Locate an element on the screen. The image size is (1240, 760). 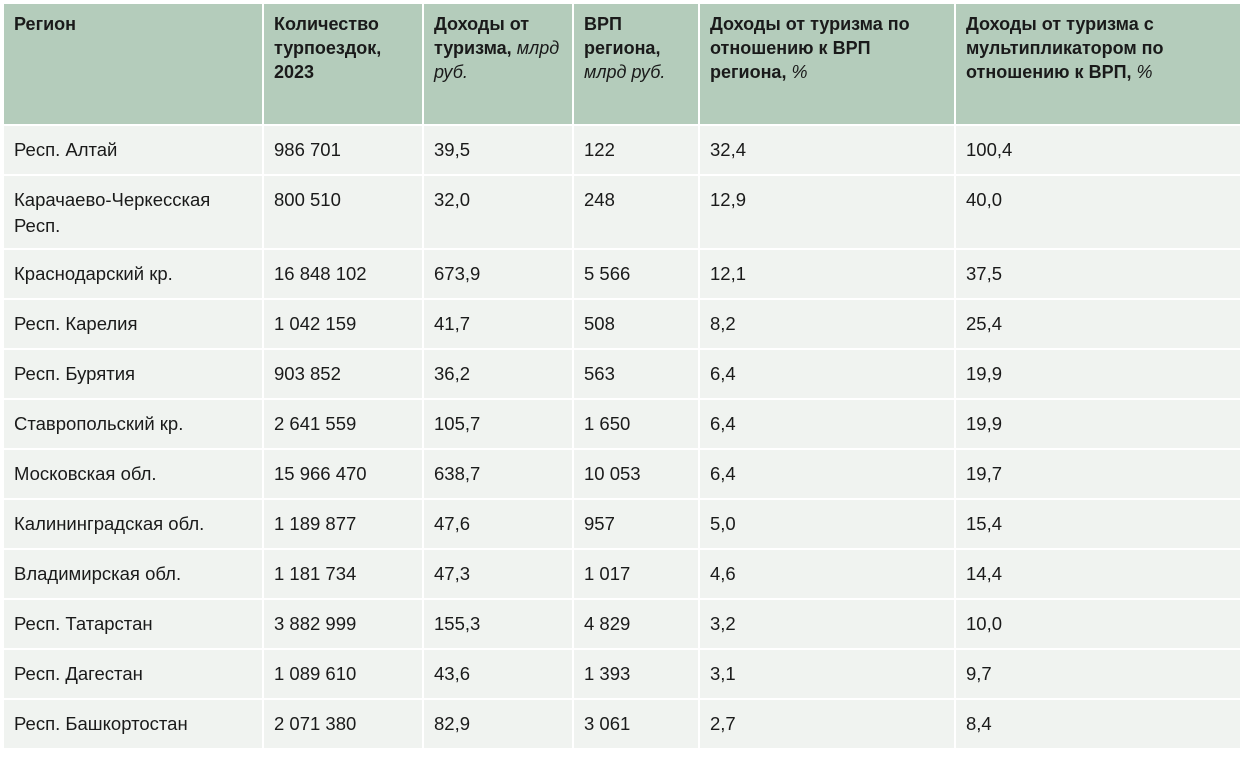
table-cell-region: Респ. Бурятия is located at coordinates (133, 374).